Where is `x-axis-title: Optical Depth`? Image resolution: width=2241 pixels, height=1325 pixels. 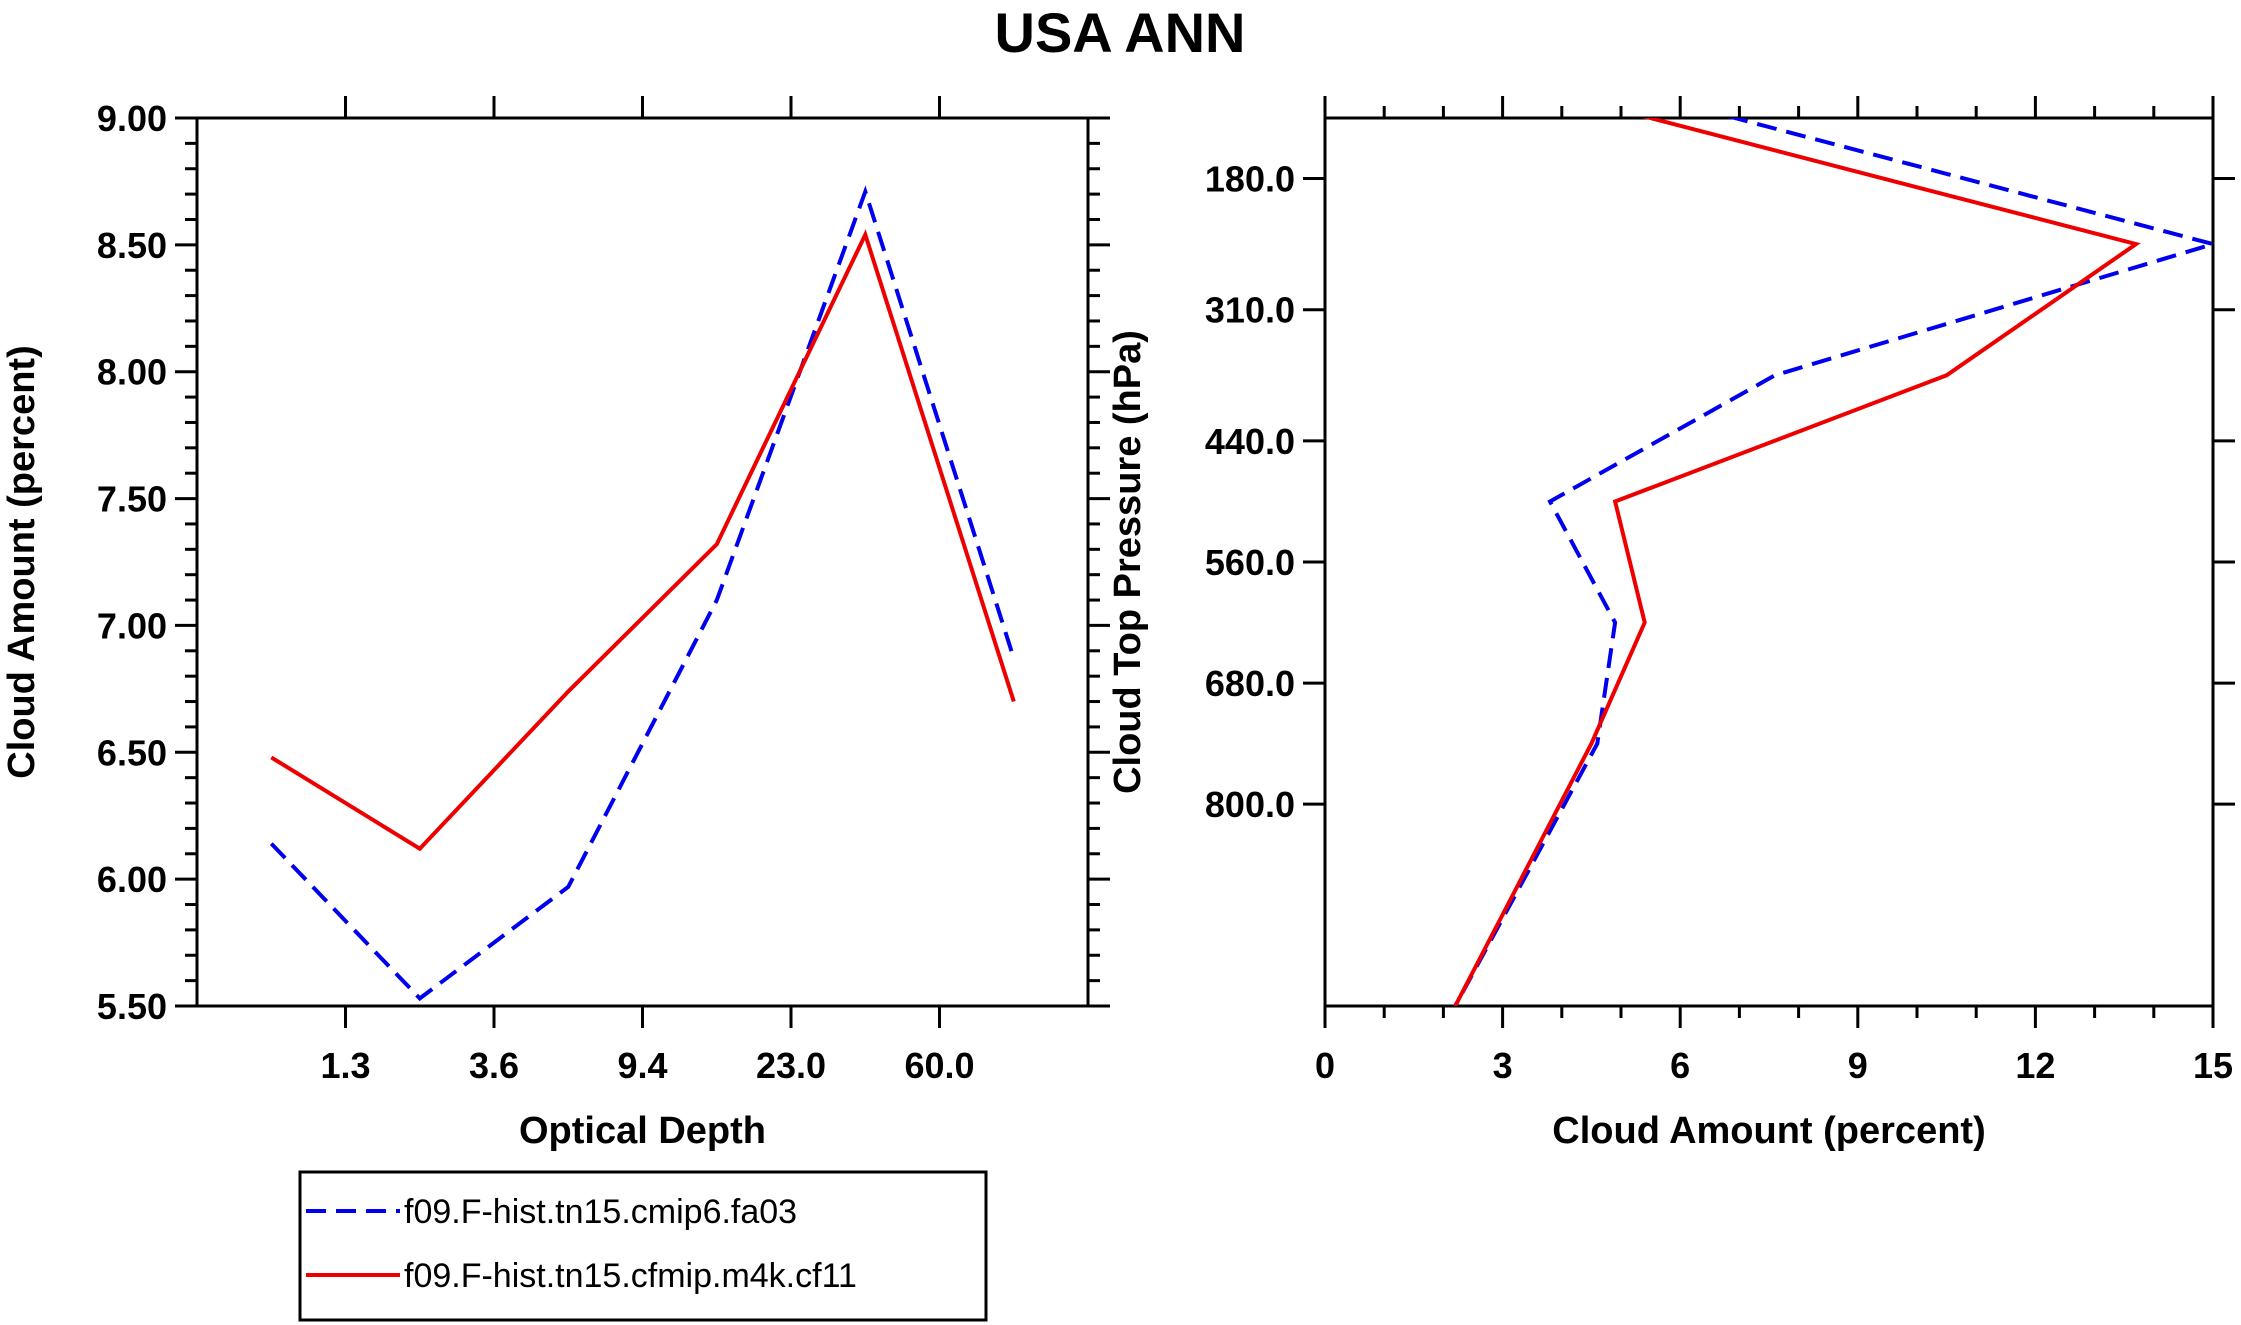 x-axis-title: Optical Depth is located at coordinates (642, 1131).